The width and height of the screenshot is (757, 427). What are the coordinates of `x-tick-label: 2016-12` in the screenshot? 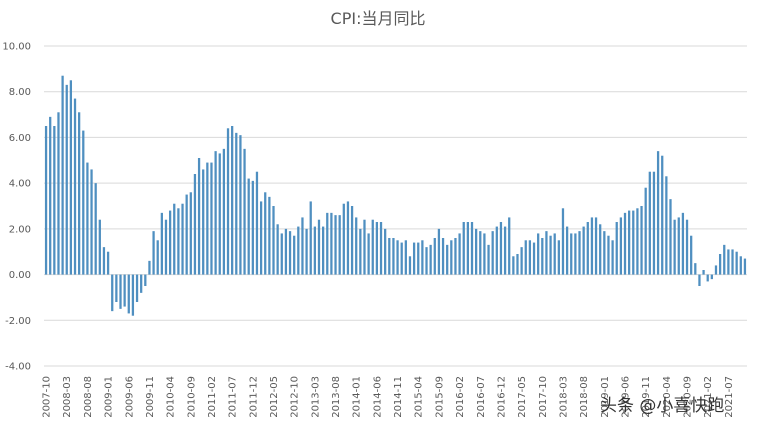 It's located at (501, 397).